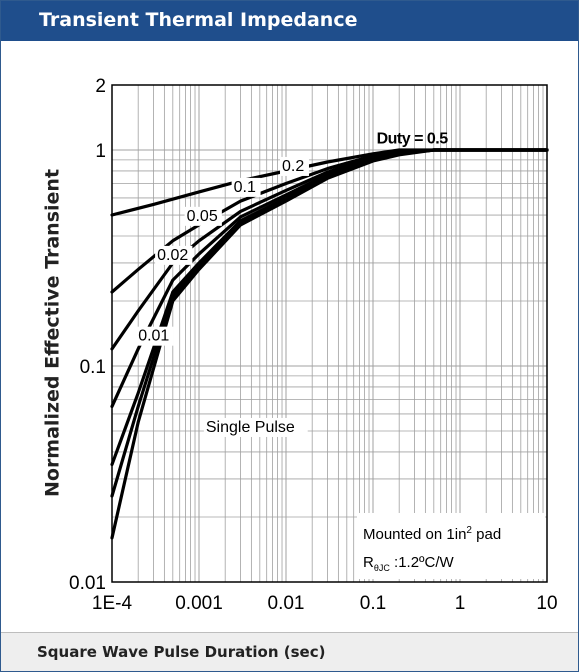 The width and height of the screenshot is (579, 672). What do you see at coordinates (546, 603) in the screenshot?
I see `x-tick-label: 10` at bounding box center [546, 603].